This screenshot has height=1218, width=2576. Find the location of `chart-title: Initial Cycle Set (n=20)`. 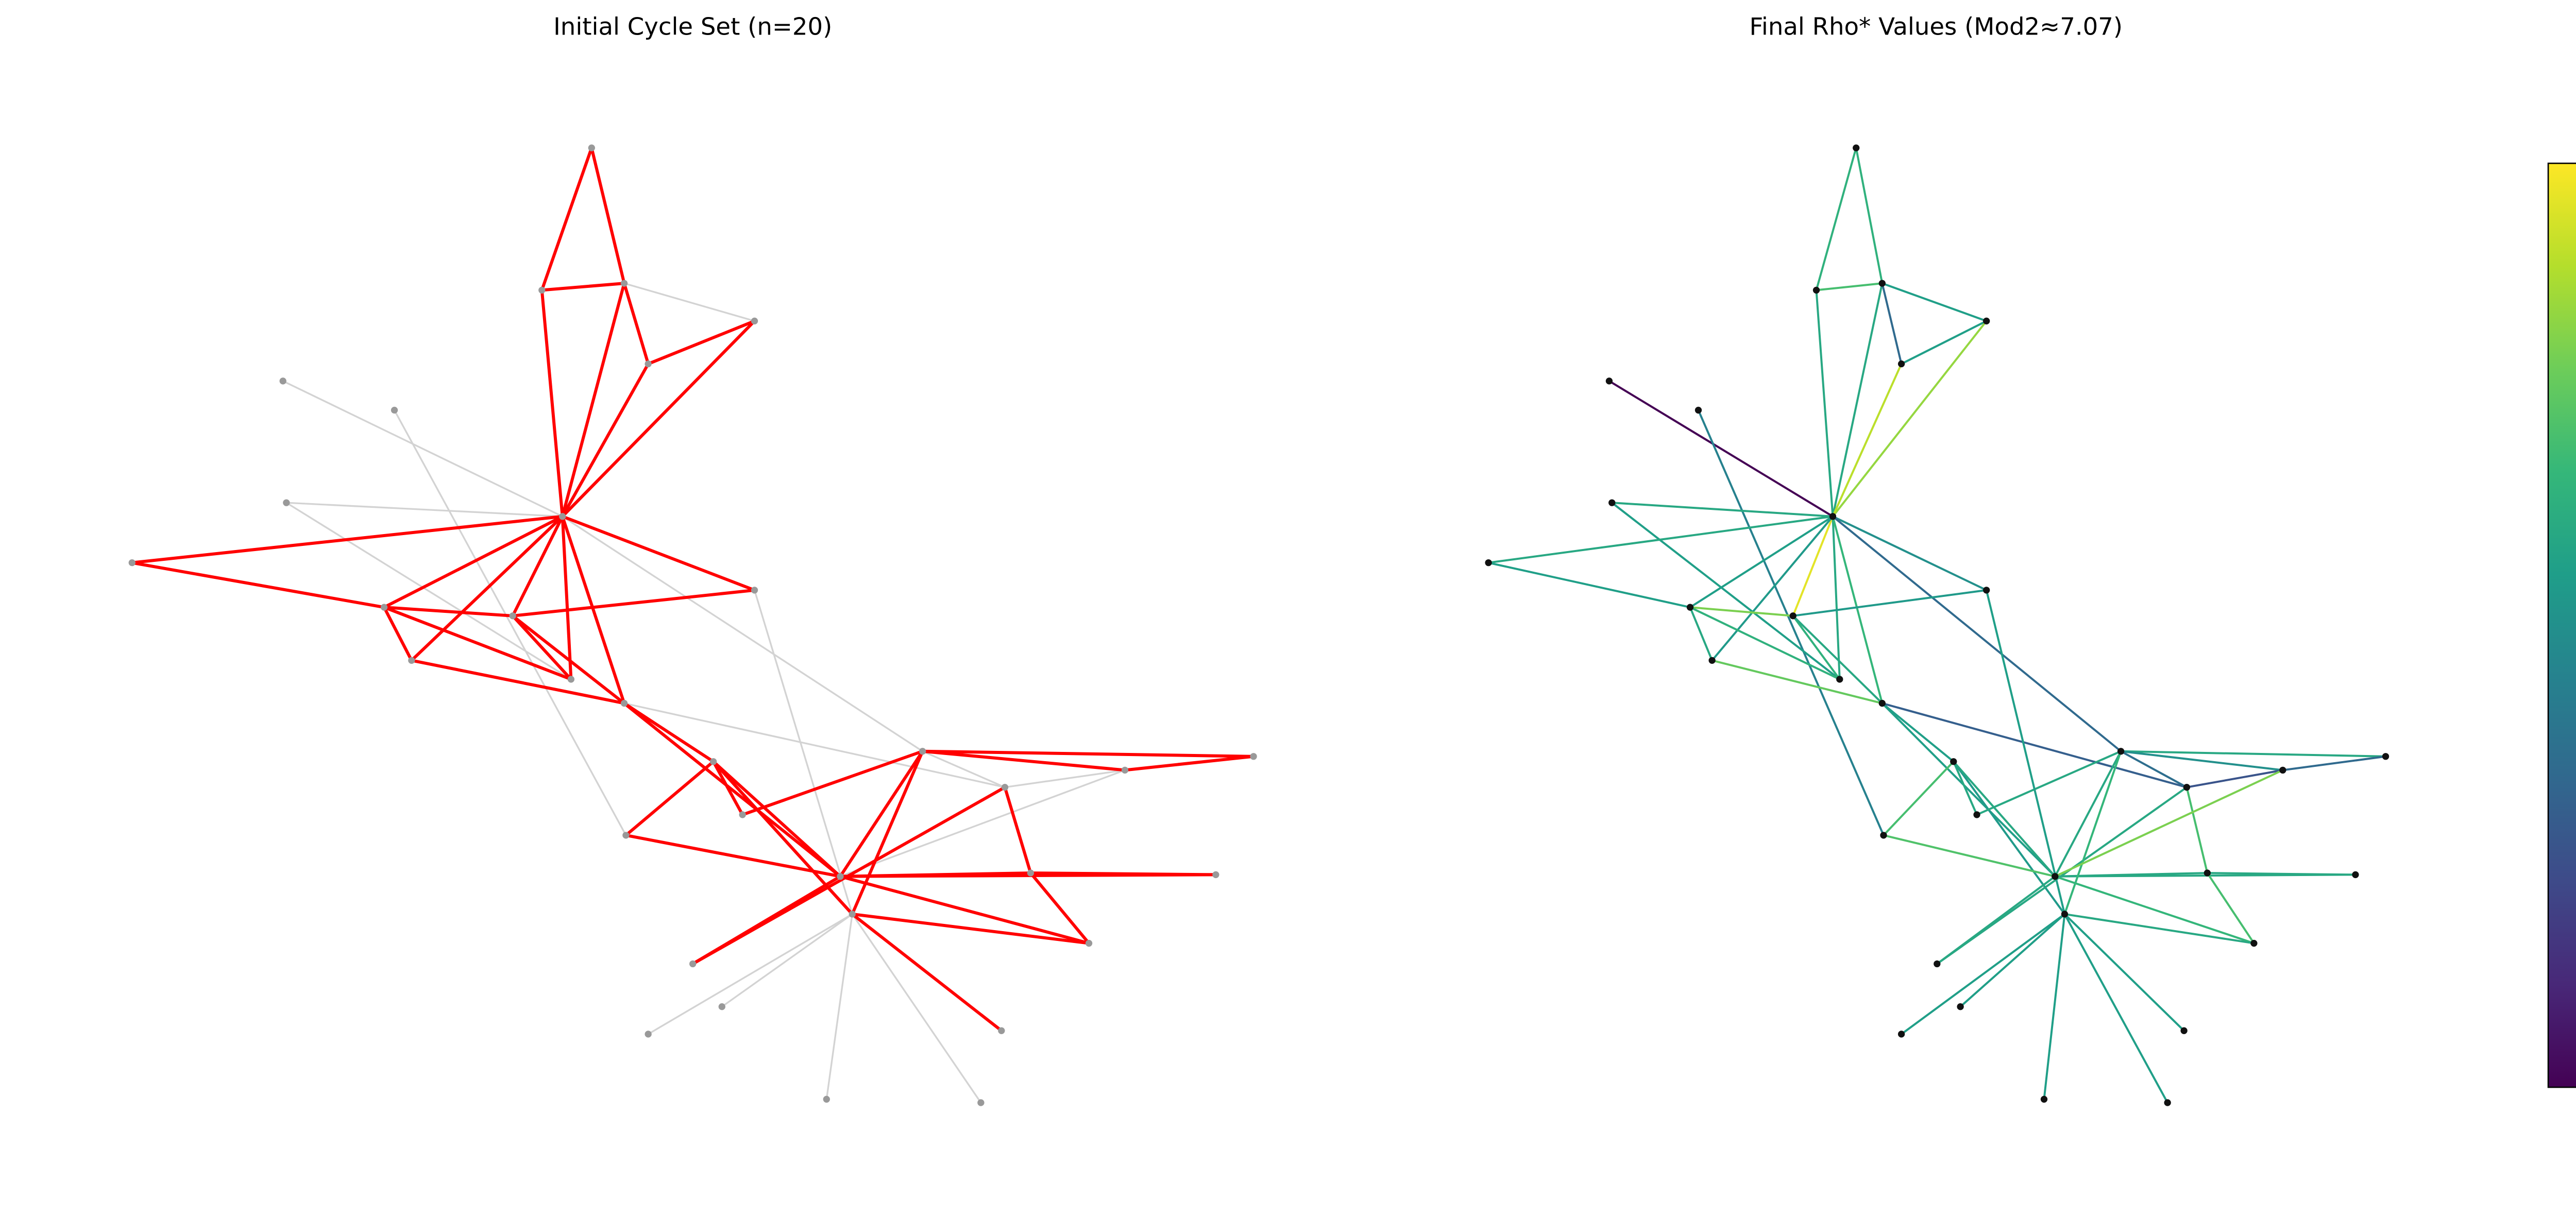

chart-title: Initial Cycle Set (n=20) is located at coordinates (692, 26).